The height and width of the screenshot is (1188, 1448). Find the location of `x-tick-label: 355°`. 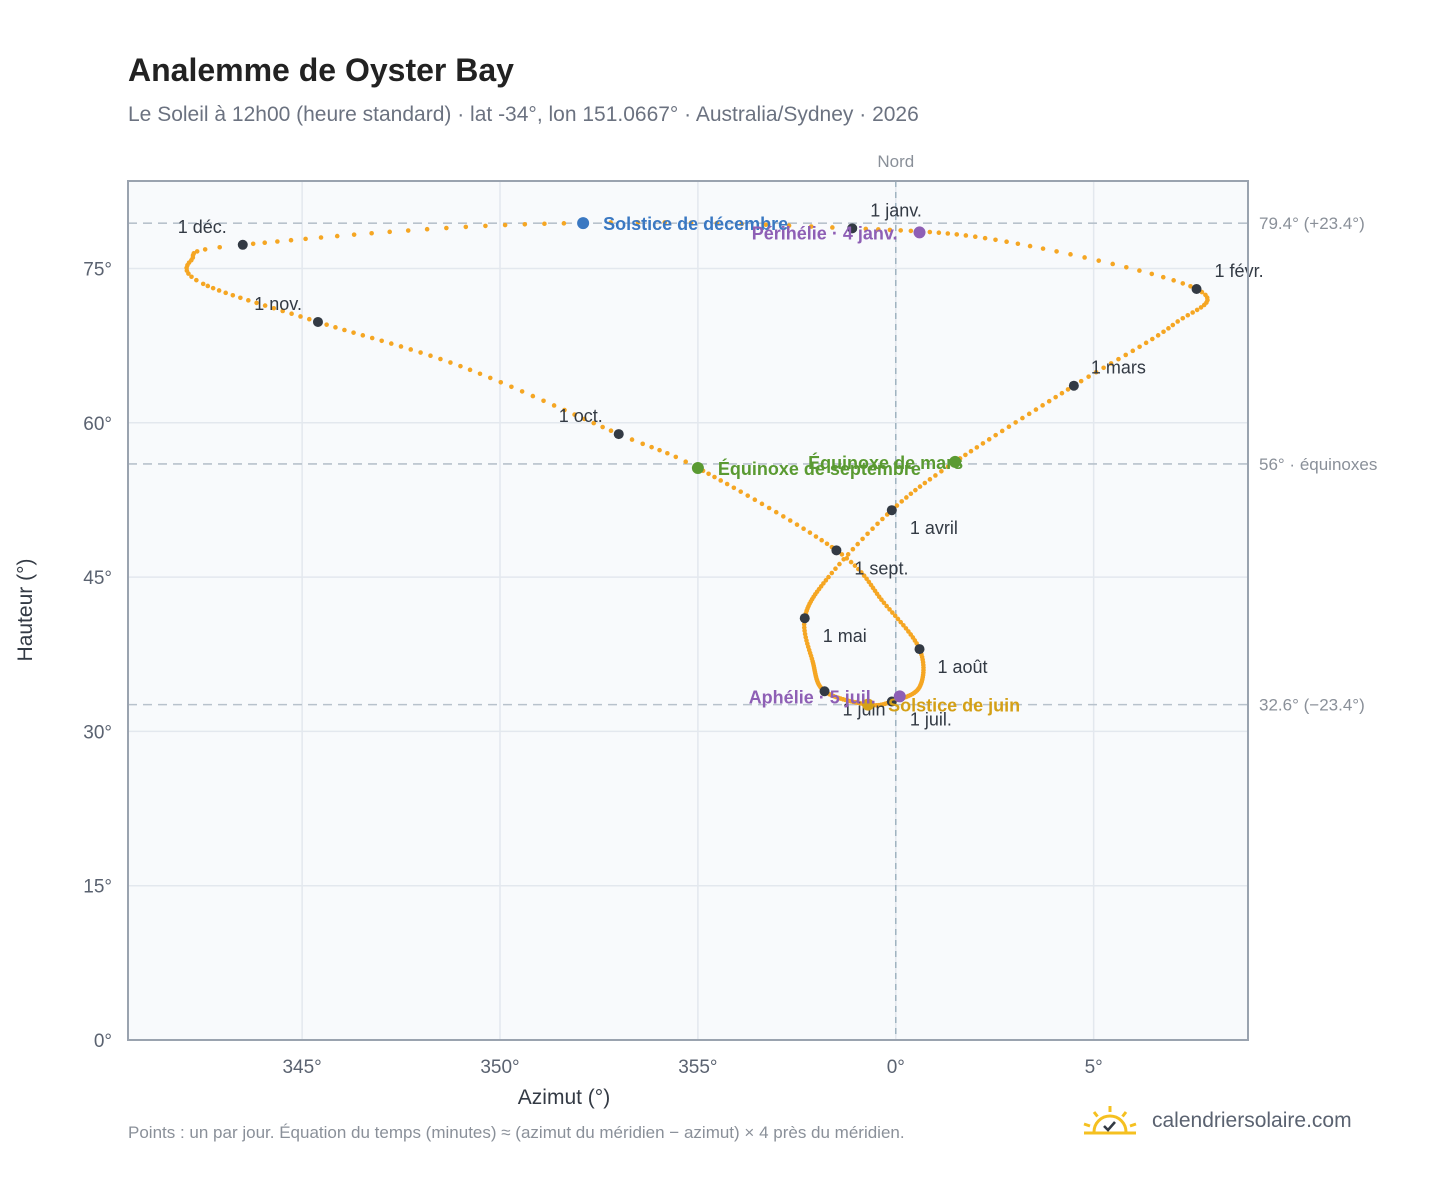

x-tick-label: 355° is located at coordinates (697, 1067).